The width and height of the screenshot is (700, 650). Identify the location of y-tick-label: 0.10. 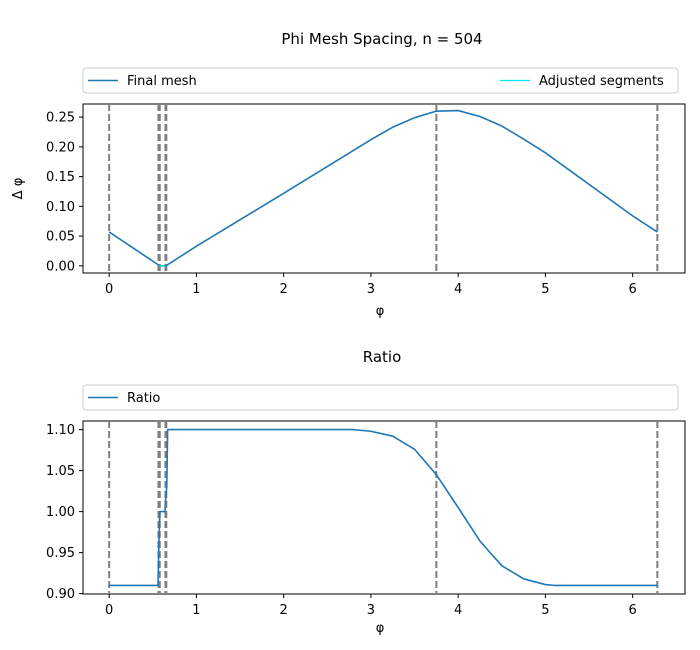
(60, 207).